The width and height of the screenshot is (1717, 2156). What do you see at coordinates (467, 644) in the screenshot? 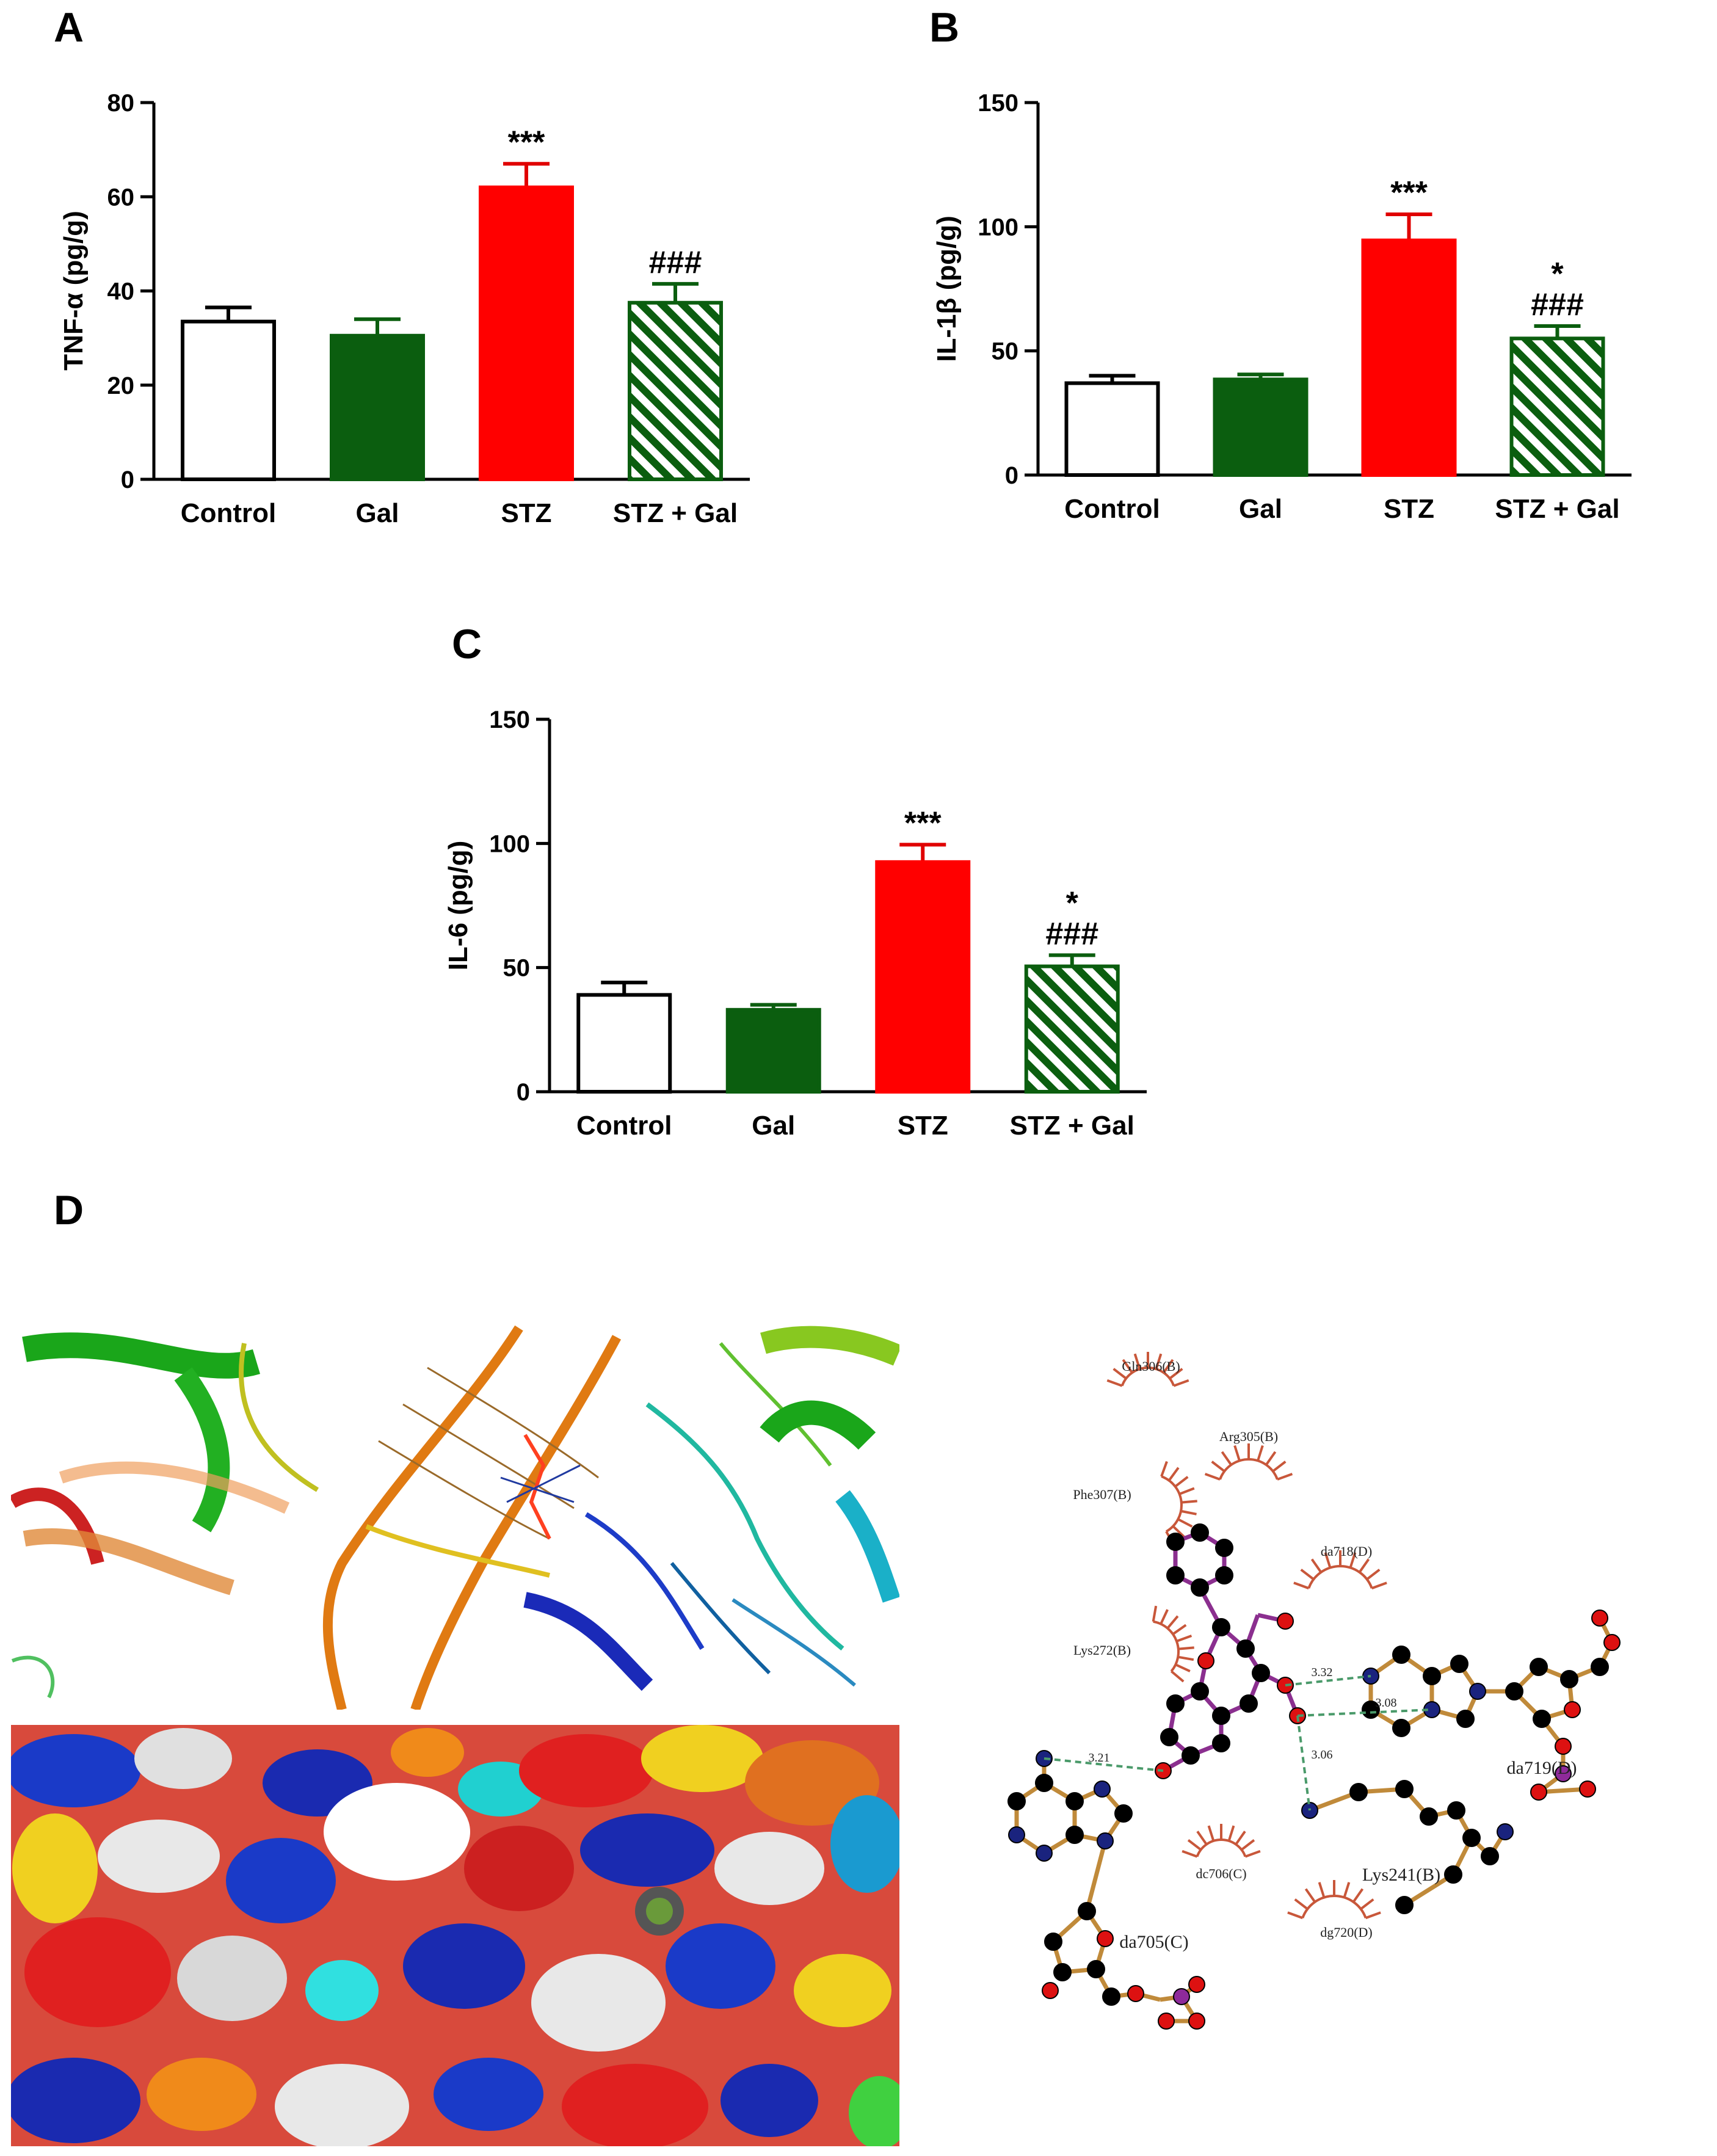
I see `panel-label-c: C` at bounding box center [467, 644].